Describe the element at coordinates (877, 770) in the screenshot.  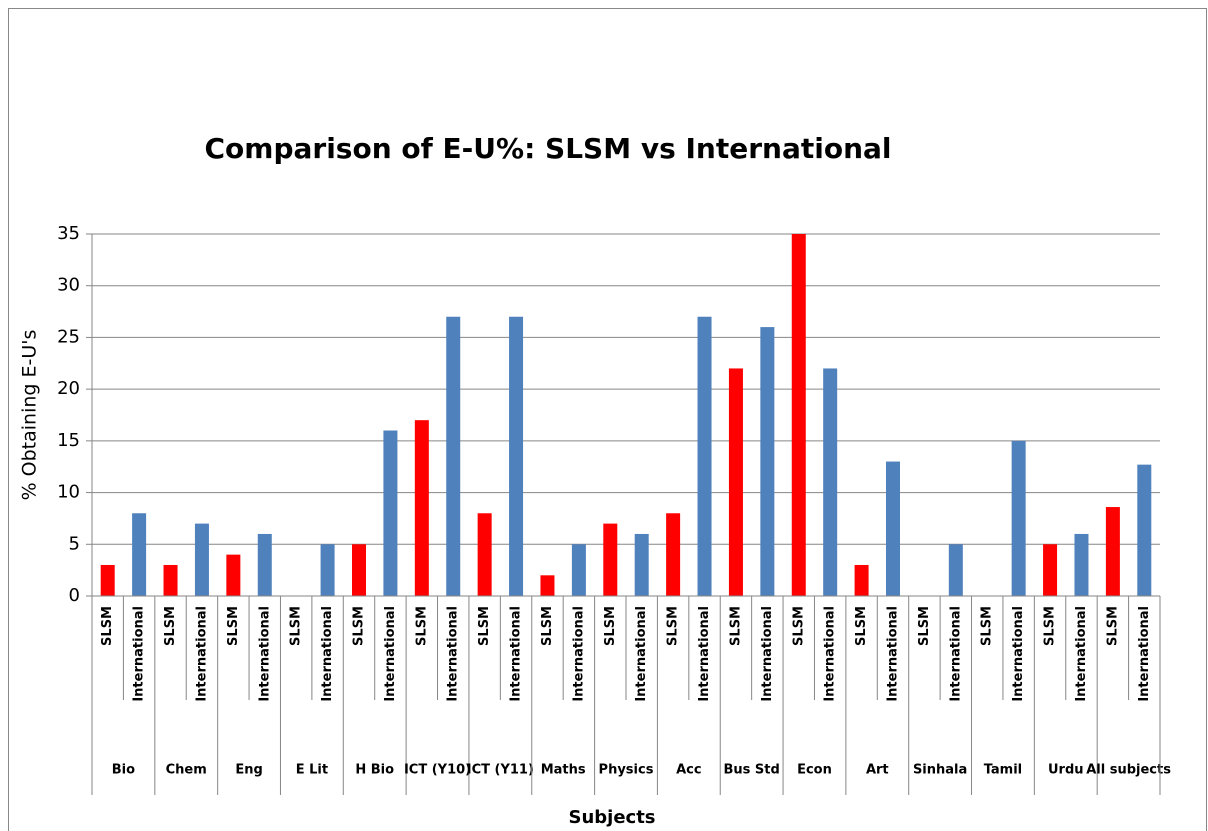
I see `x-tick-label: Art` at that location.